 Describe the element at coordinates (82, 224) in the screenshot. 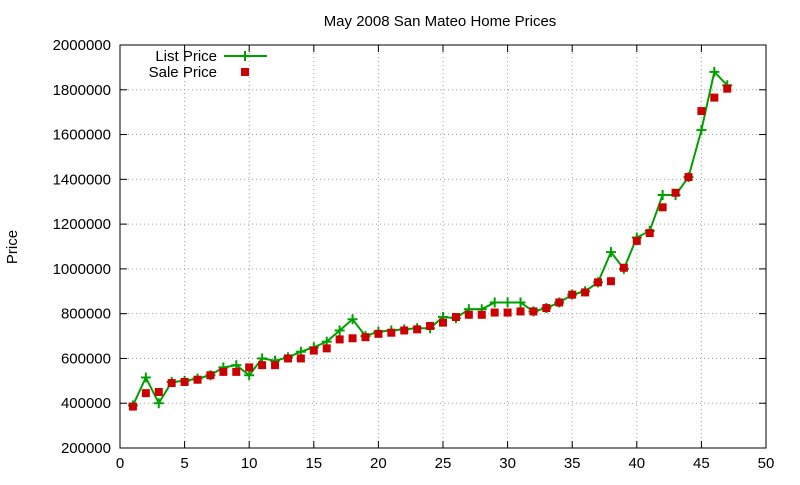

I see `y-tick-label: 1200000` at that location.